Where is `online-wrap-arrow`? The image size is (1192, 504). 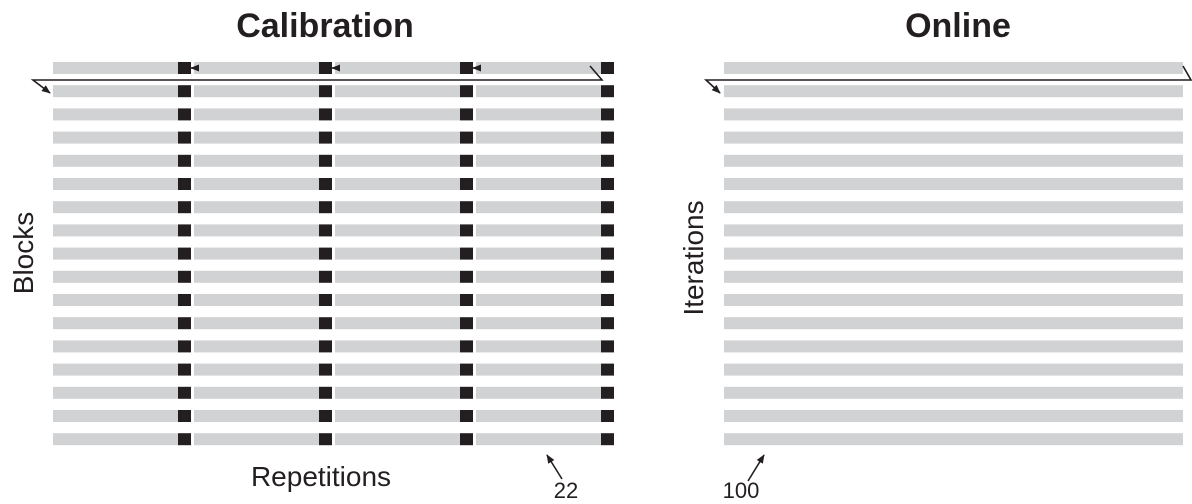
online-wrap-arrow is located at coordinates (947, 79).